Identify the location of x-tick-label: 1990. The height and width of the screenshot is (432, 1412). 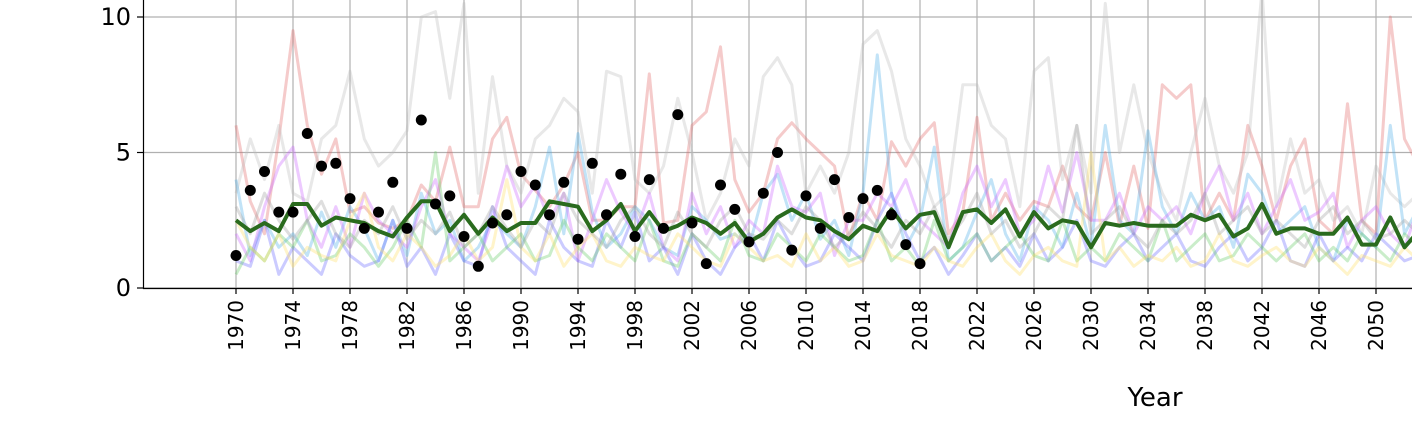
(521, 325).